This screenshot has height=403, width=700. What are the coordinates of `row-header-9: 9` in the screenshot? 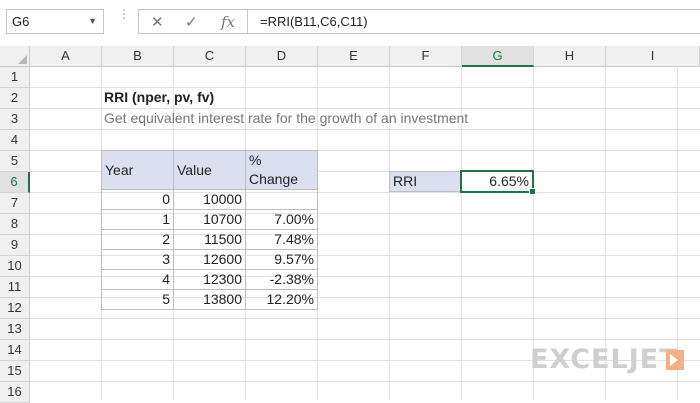 It's located at (15, 245).